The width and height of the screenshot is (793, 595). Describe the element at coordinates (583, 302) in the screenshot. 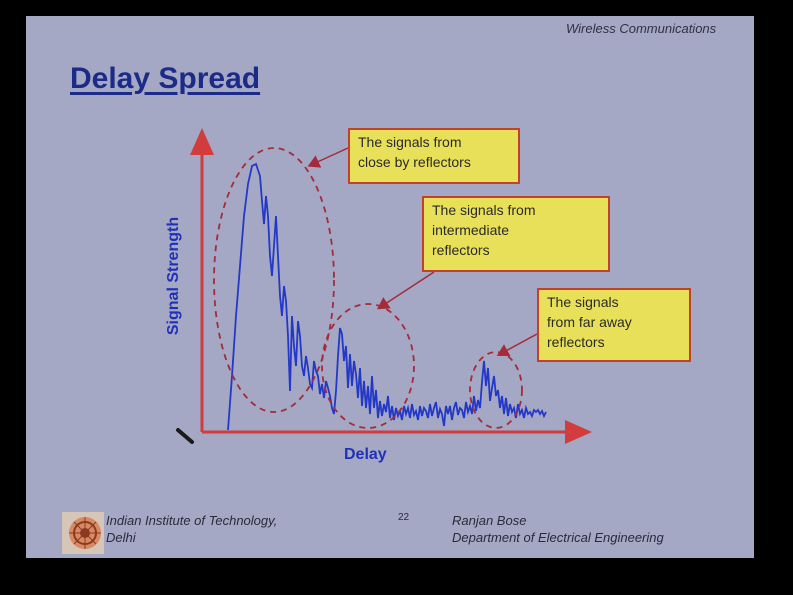

I see `callout-line: The signals` at that location.